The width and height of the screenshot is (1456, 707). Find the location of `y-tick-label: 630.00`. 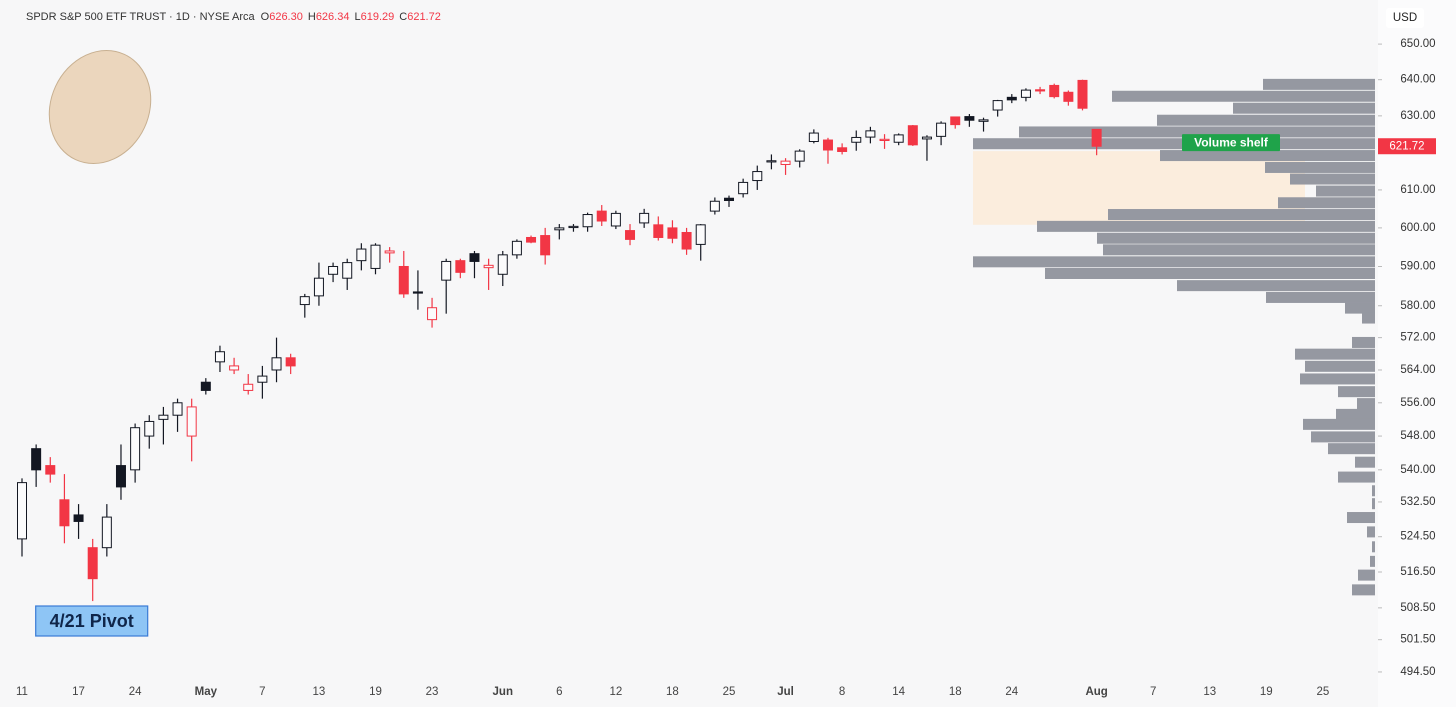

y-tick-label: 630.00 is located at coordinates (1417, 116).